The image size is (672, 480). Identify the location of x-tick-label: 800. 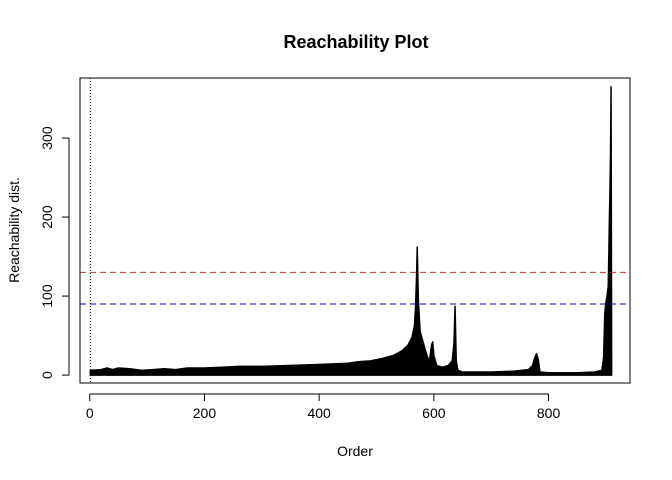
(549, 413).